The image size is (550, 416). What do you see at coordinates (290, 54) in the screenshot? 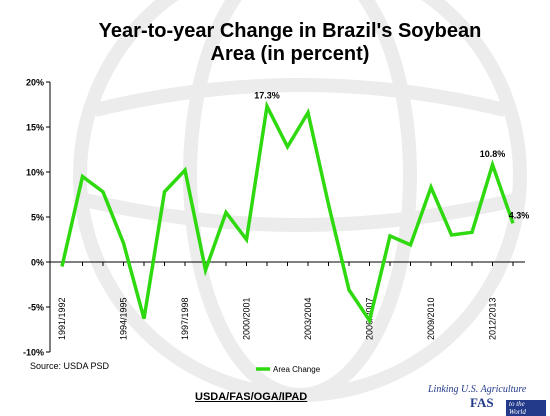
I see `chart-title-line2: Area (in percent)` at bounding box center [290, 54].